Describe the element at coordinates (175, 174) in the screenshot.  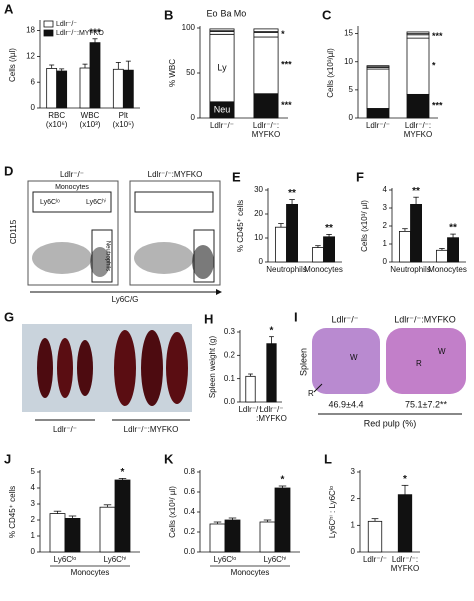
I see `plot-title: Ldlr⁻/⁻:MYFKO` at that location.